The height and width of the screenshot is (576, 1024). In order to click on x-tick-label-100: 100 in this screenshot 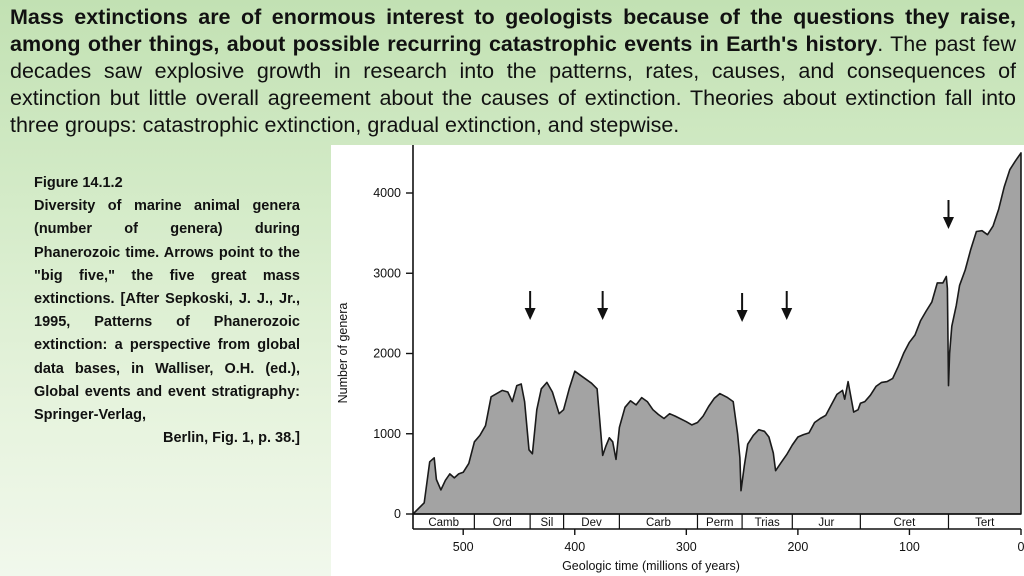, I will do `click(909, 547)`.